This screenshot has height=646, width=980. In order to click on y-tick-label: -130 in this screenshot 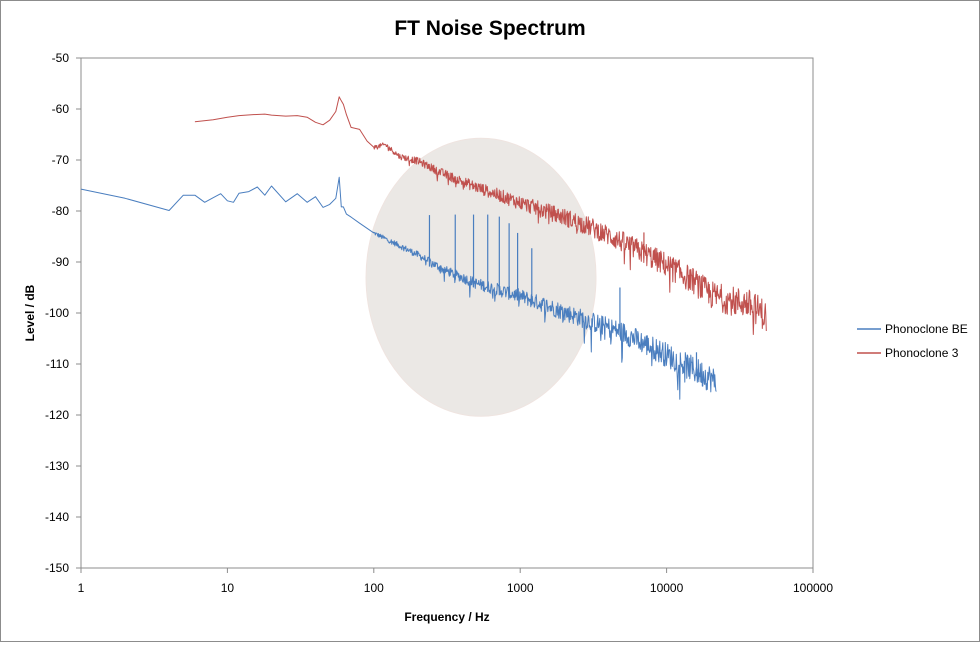, I will do `click(57, 466)`.